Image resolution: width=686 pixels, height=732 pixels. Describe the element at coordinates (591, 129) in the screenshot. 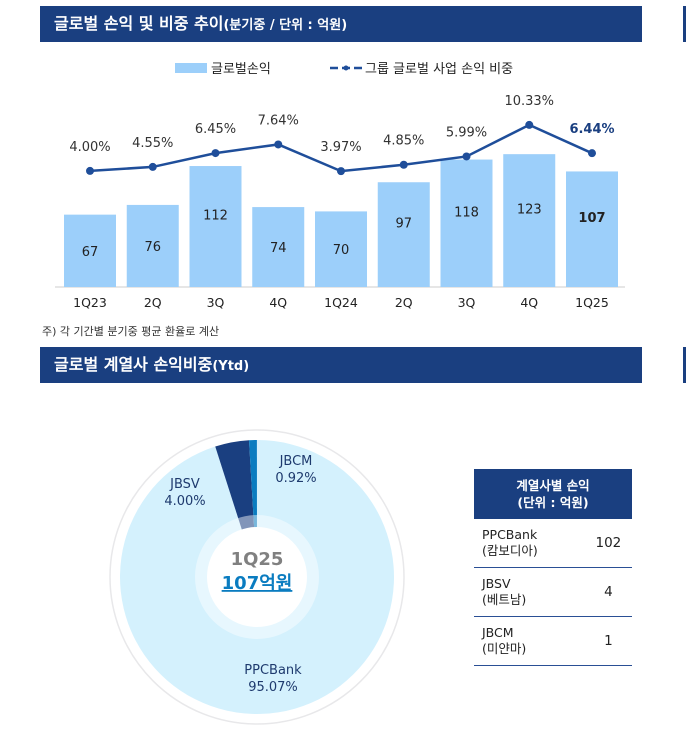

I see `line-label: 6.44%` at that location.